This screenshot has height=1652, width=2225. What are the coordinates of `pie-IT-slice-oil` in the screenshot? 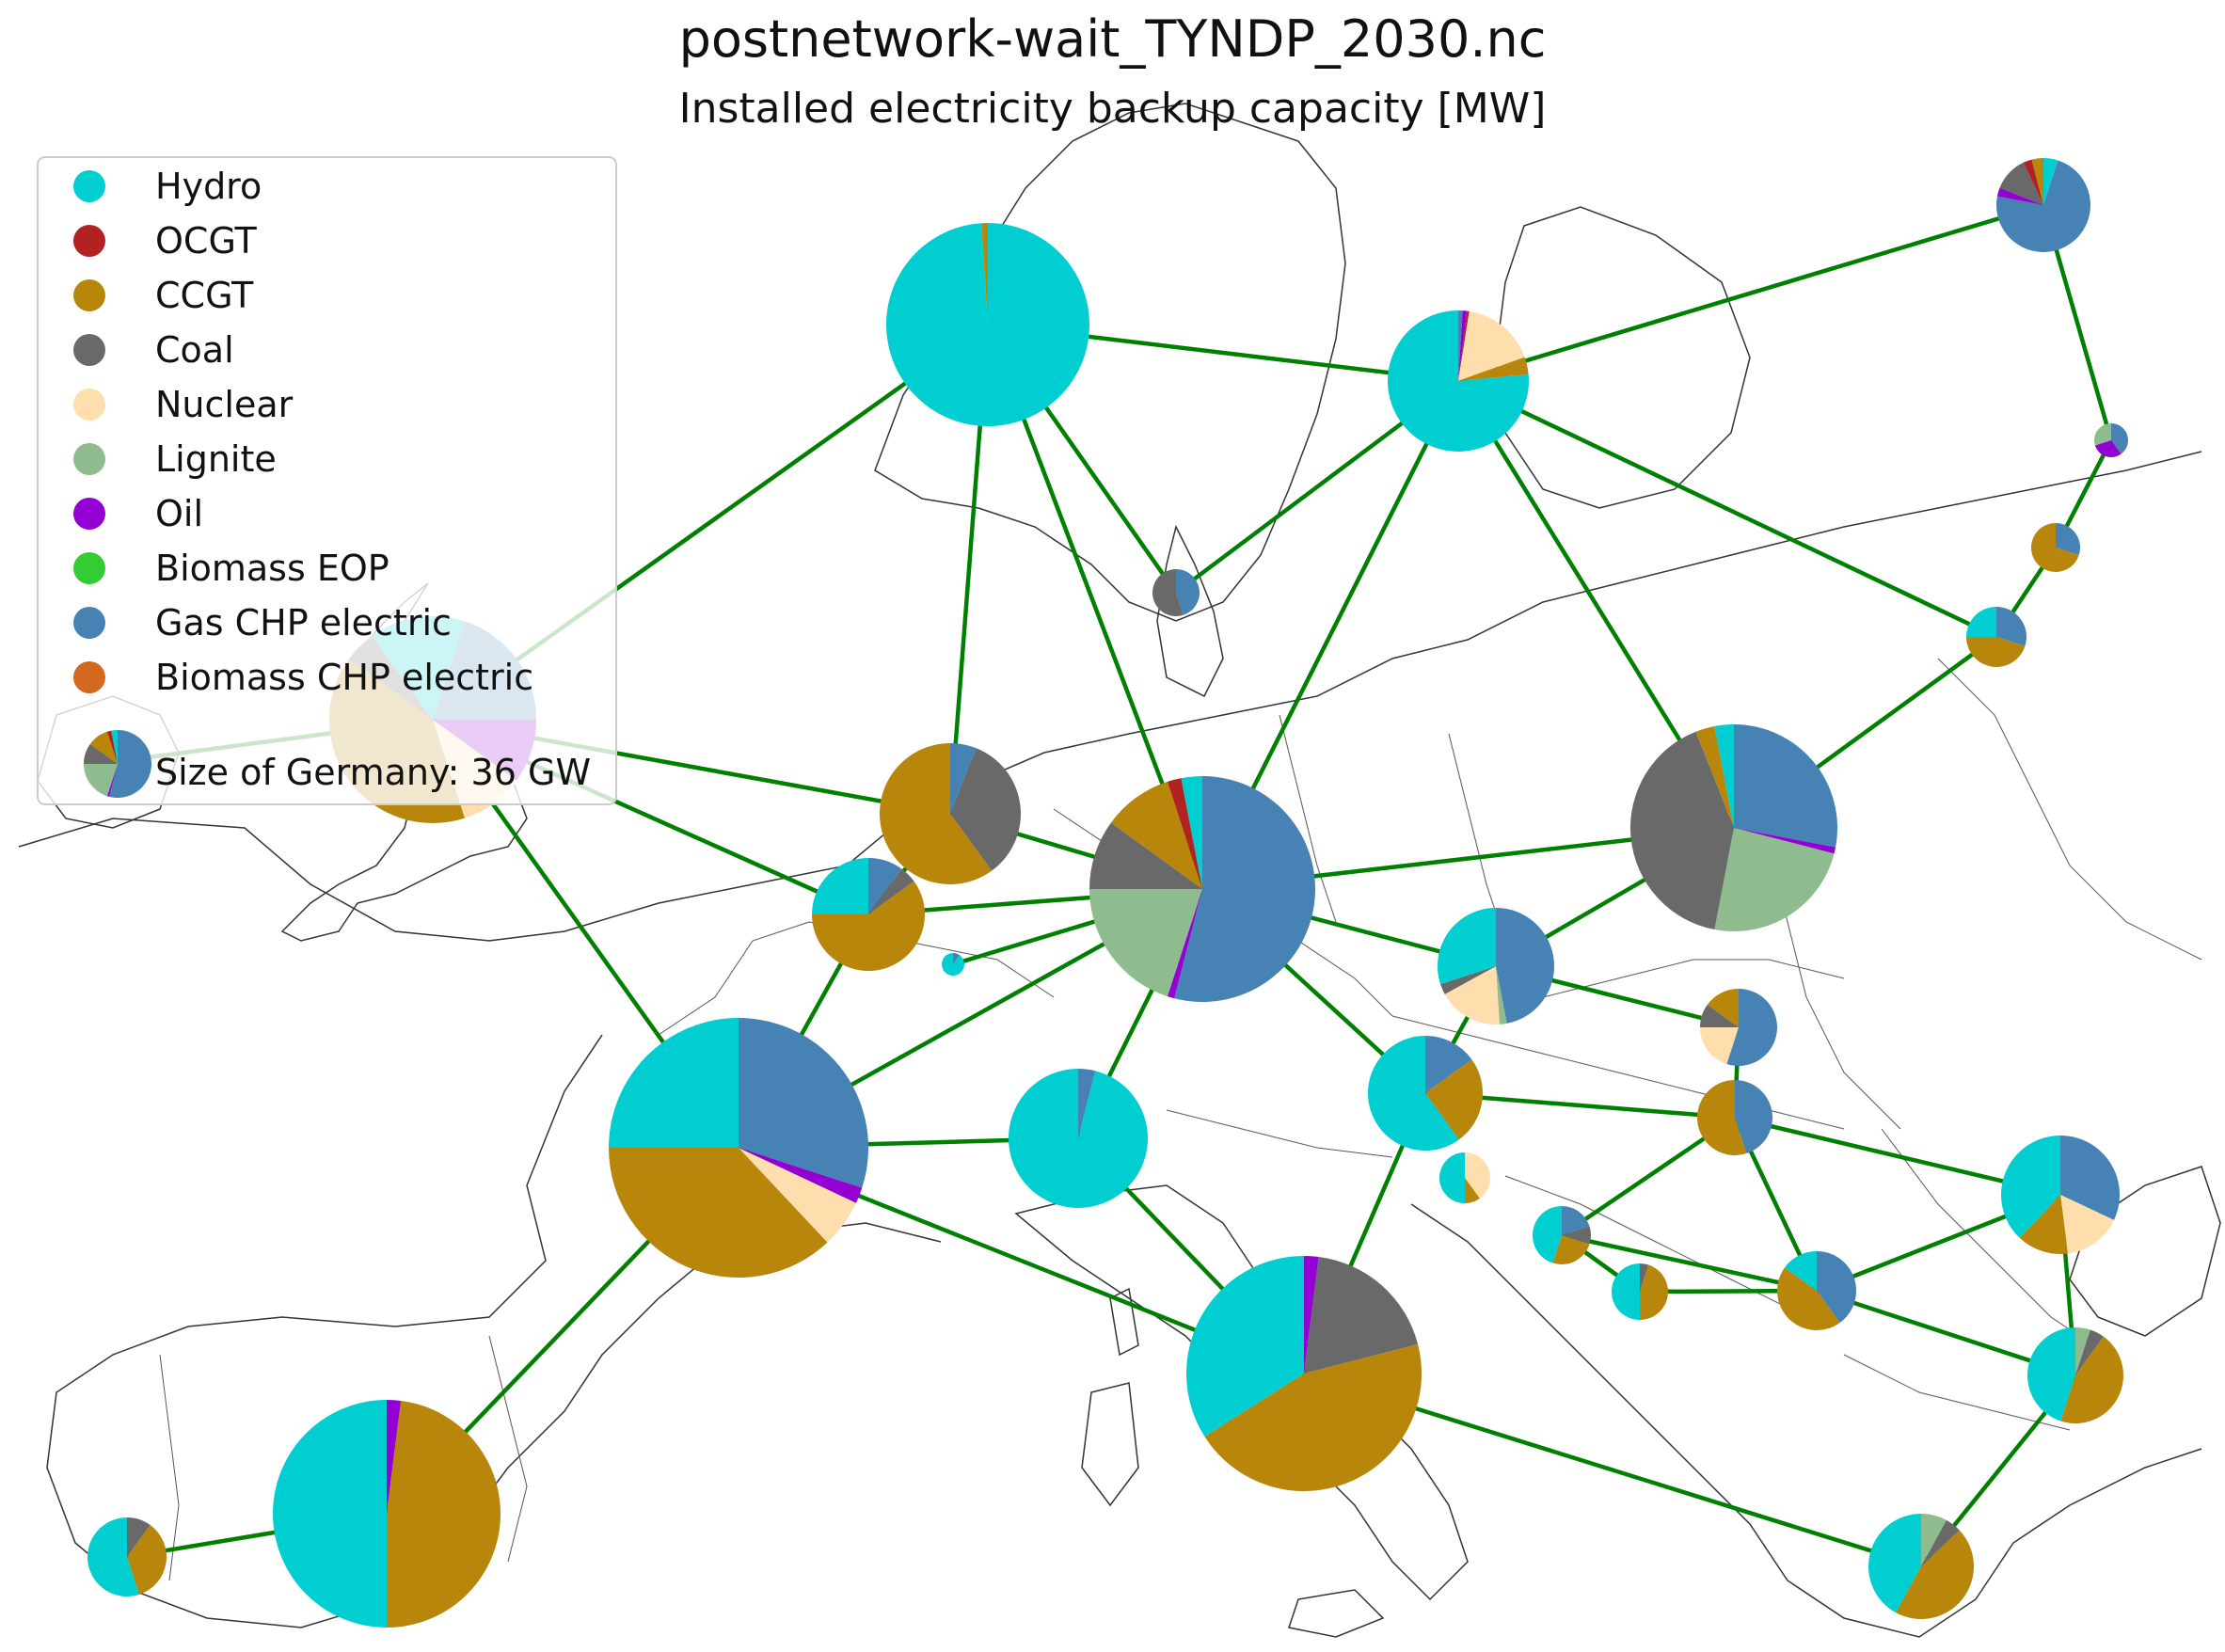 It's located at (1311, 1315).